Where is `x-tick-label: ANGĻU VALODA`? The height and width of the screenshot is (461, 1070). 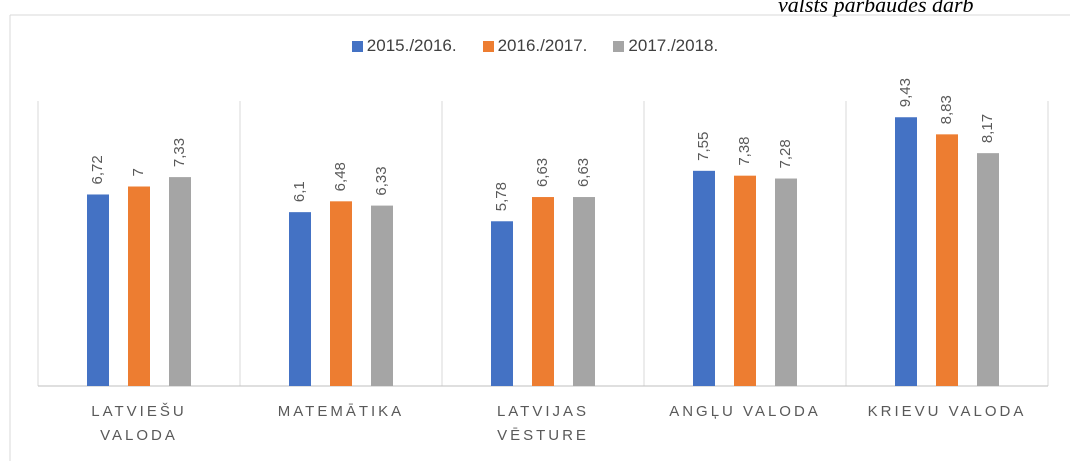 x-tick-label: ANGĻU VALODA is located at coordinates (745, 411).